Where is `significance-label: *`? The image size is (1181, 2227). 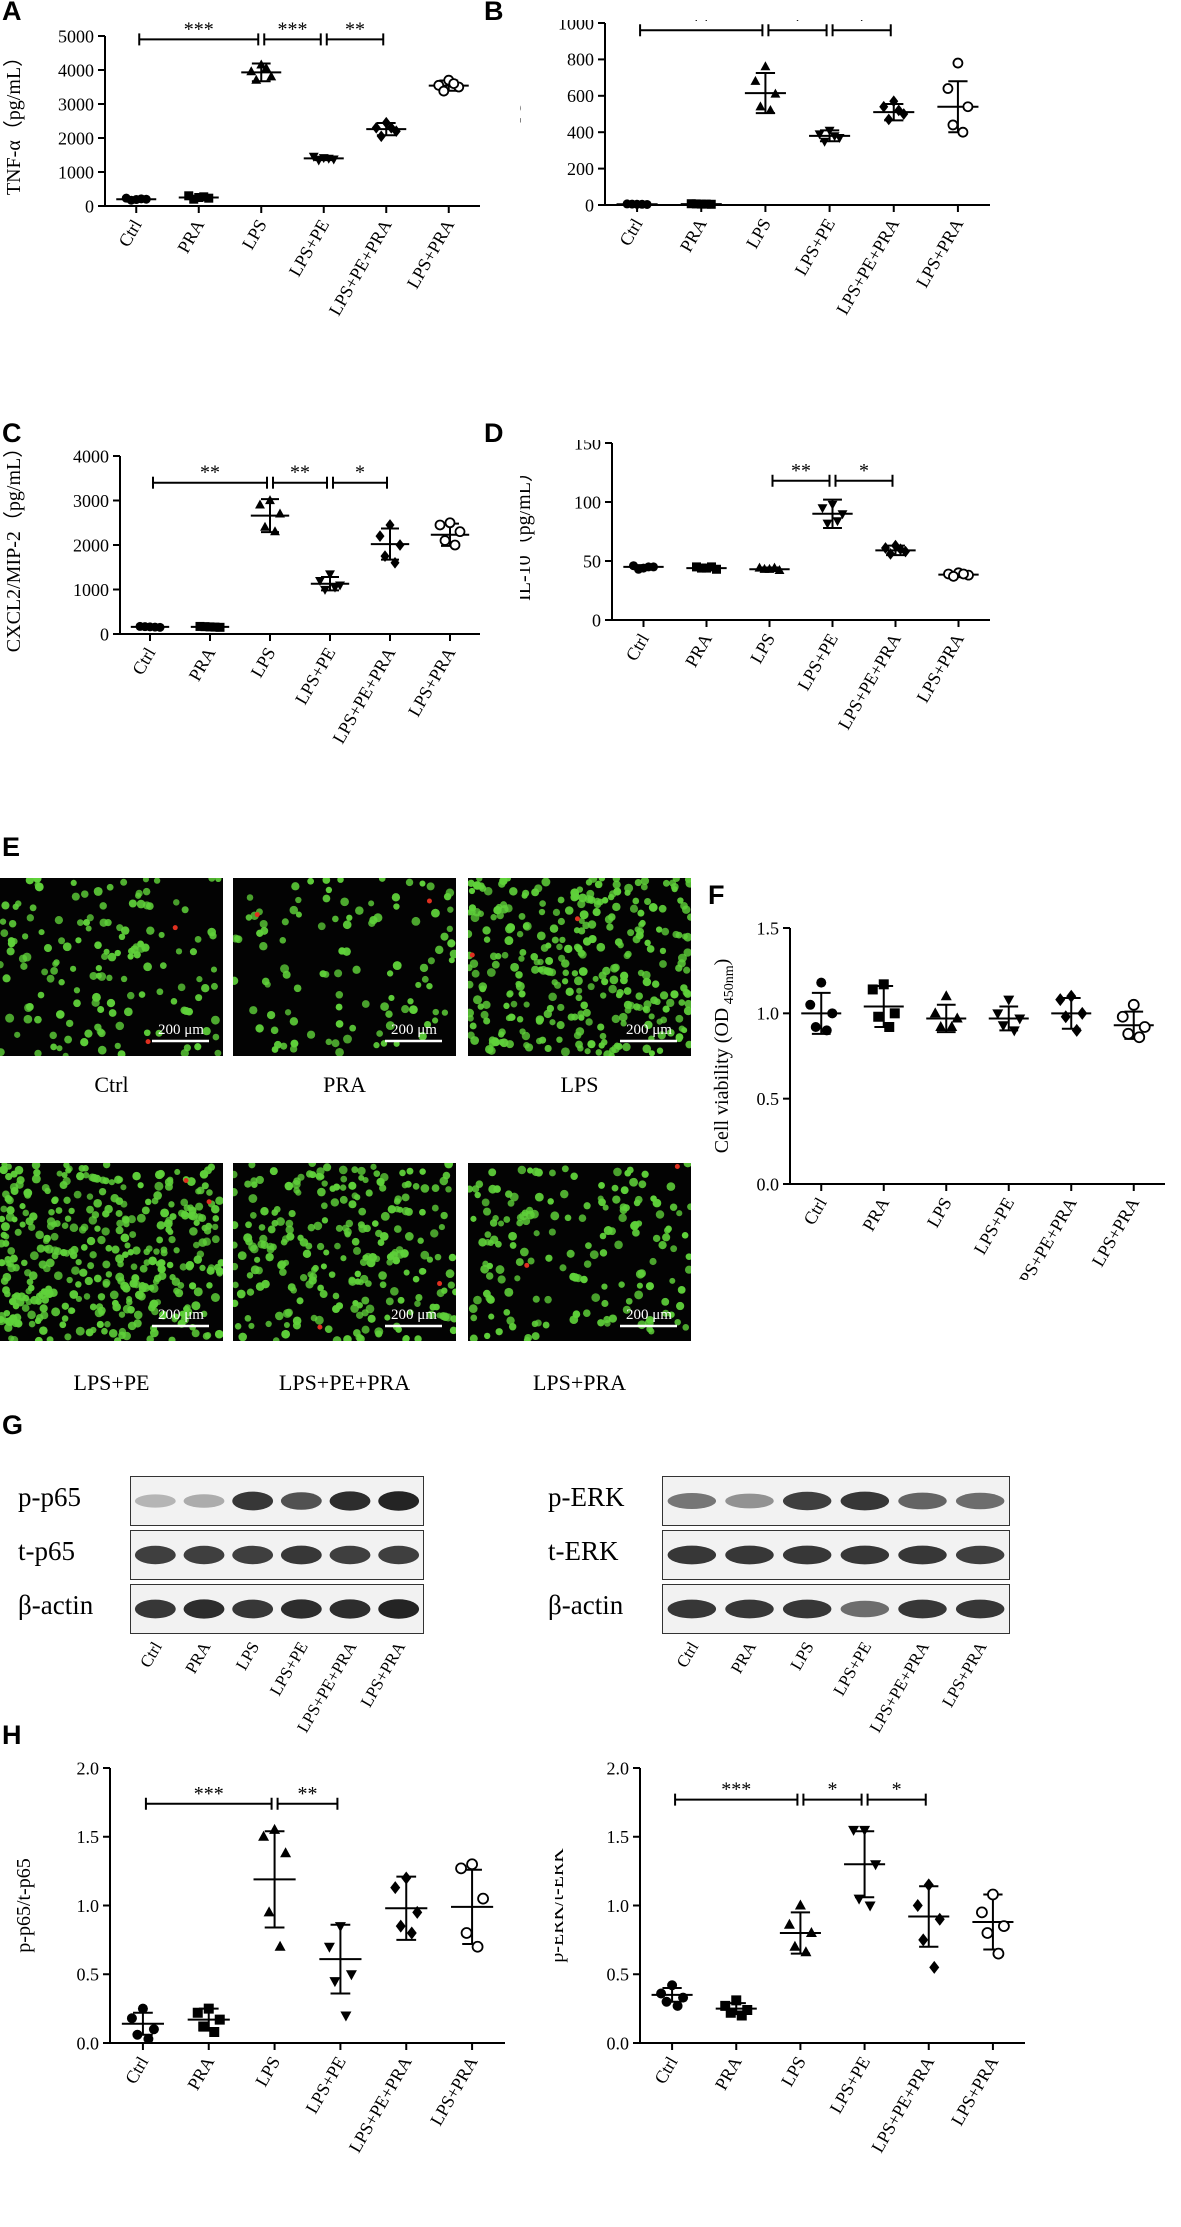 significance-label: * is located at coordinates (864, 471).